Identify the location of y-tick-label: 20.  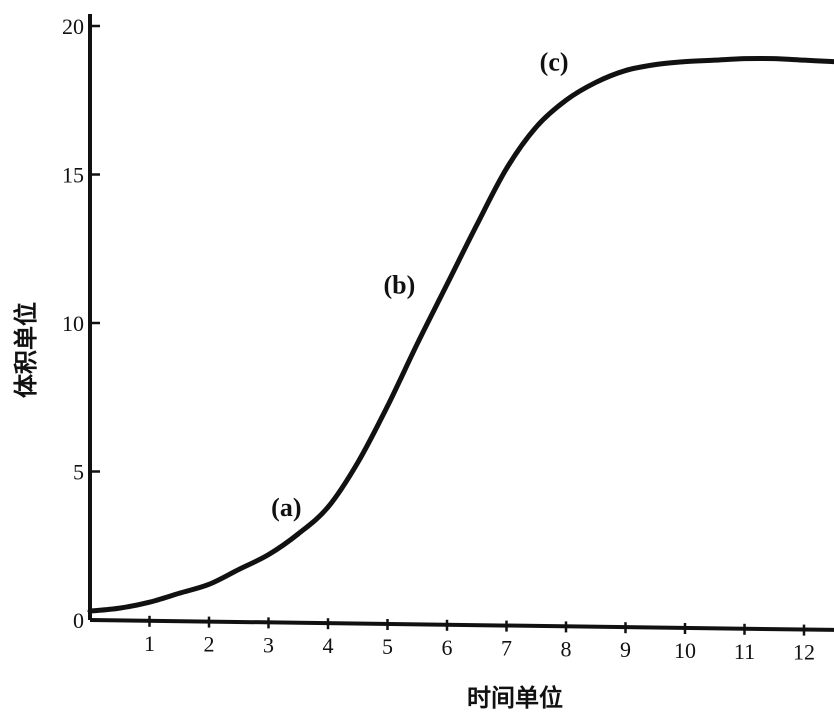
(73, 26).